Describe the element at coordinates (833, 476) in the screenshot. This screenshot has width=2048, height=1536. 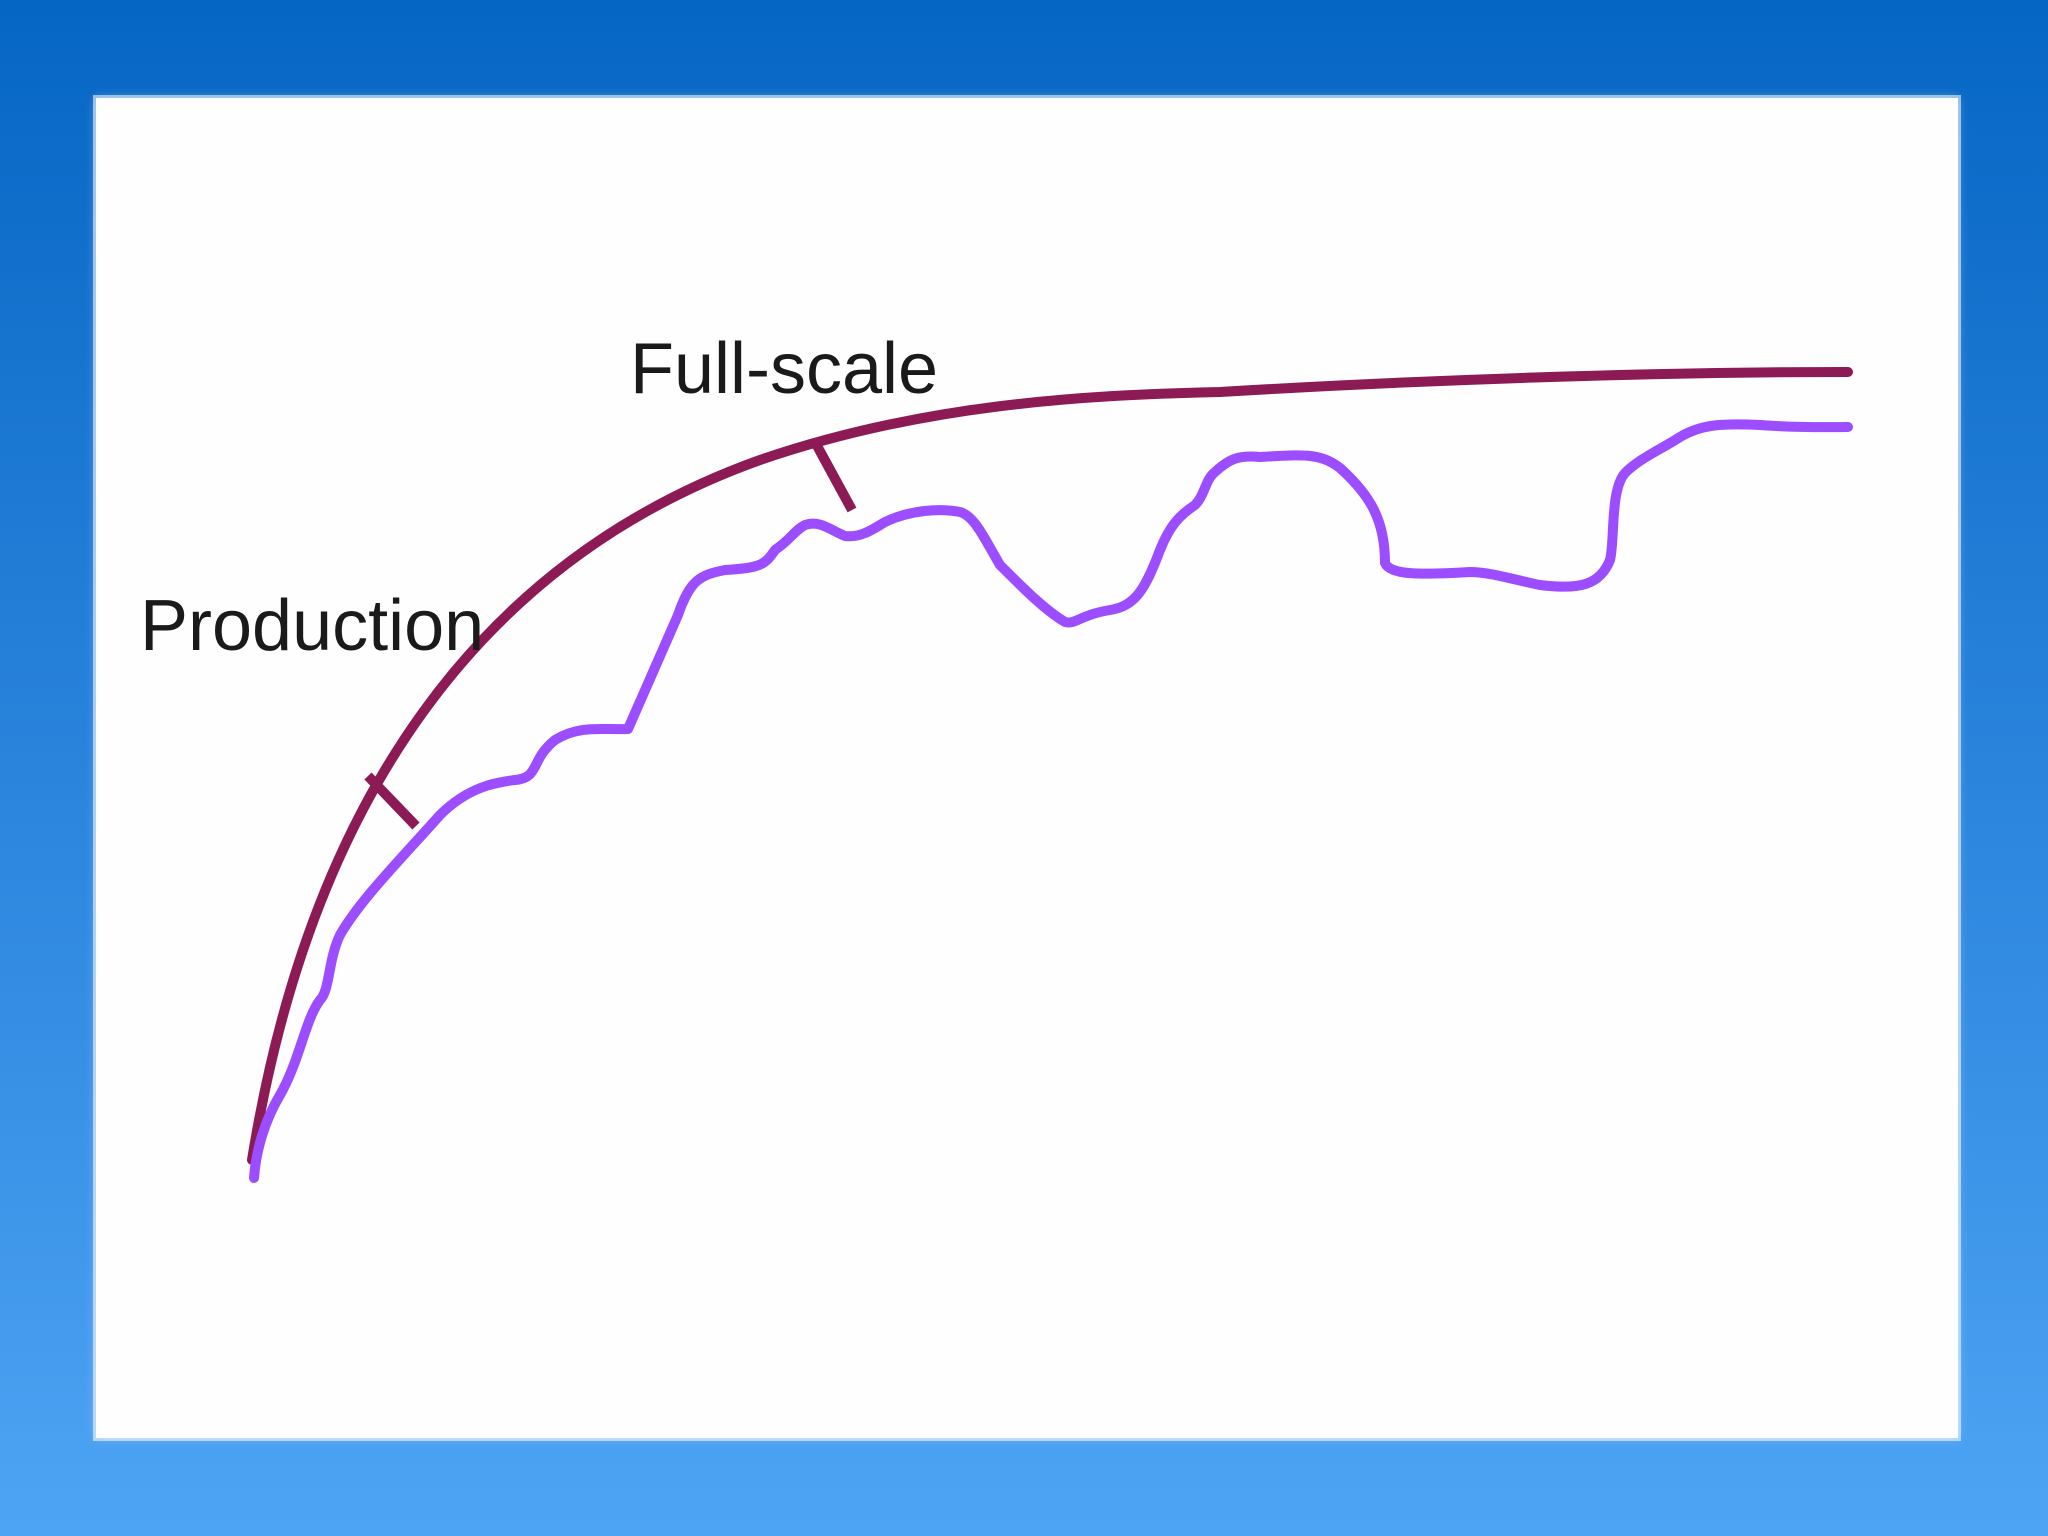
I see `full-scale-tick-mark` at that location.